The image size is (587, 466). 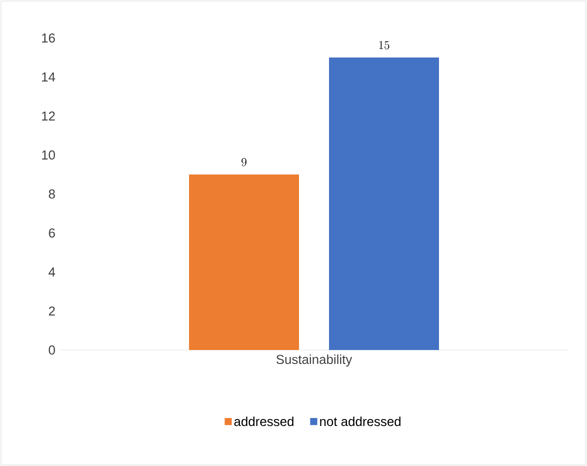 I want to click on y-tick-label: 8, so click(x=51, y=194).